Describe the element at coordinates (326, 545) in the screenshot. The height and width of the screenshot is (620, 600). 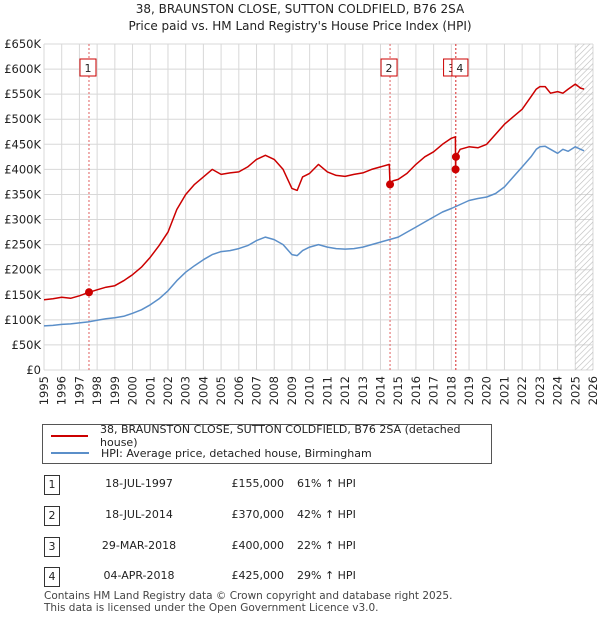
I see `transaction-hpi: 22% ↑ HPI` at that location.